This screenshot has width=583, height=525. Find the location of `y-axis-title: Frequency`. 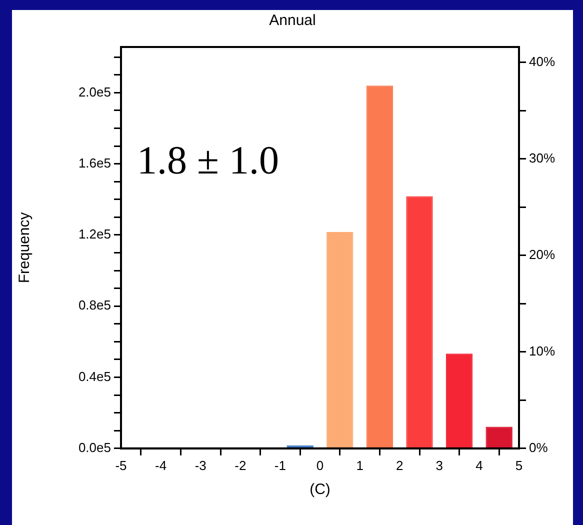

y-axis-title: Frequency is located at coordinates (25, 248).